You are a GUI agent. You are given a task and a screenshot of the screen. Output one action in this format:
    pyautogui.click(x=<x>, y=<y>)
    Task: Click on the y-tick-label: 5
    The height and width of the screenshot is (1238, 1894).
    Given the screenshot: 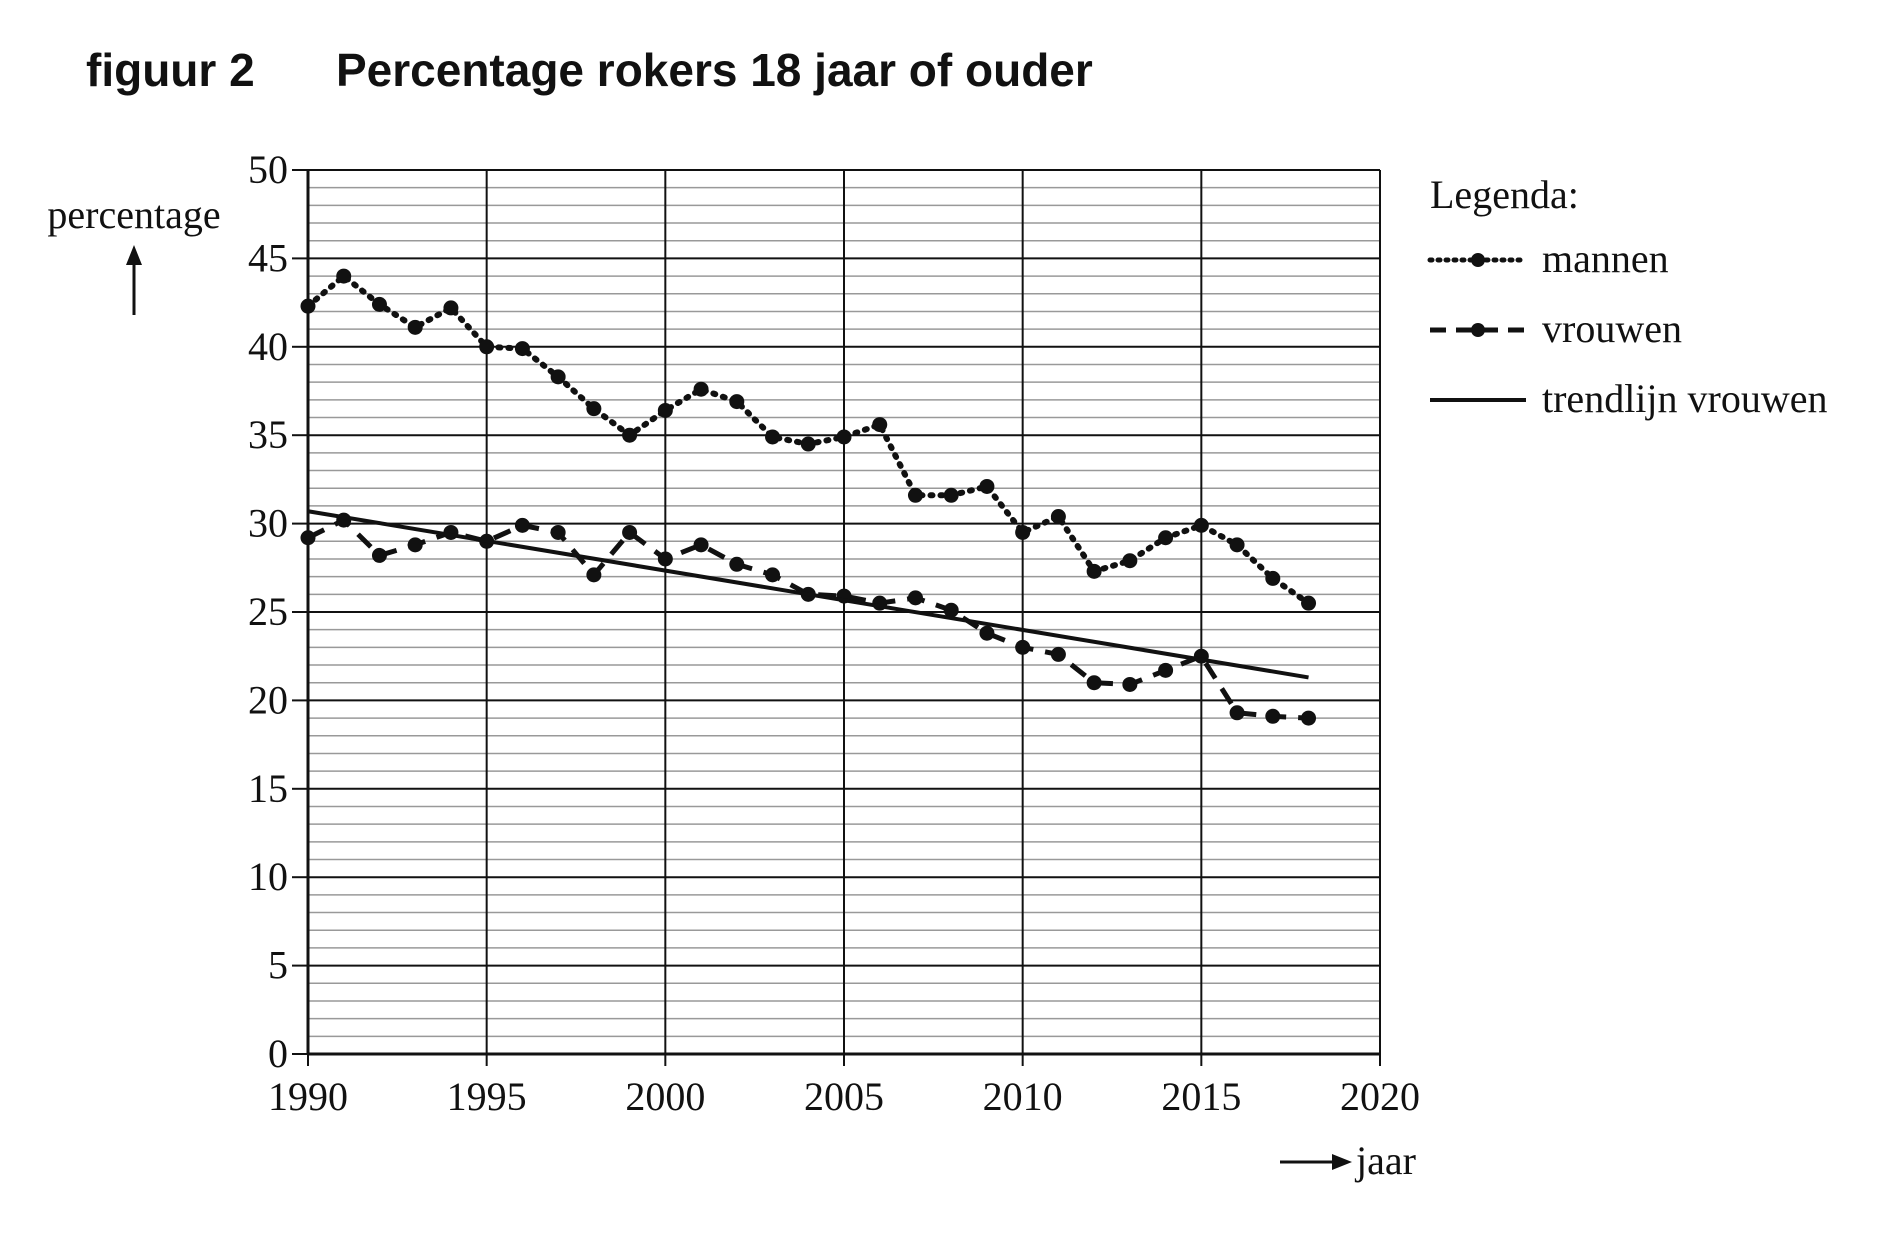 What is the action you would take?
    pyautogui.click(x=278, y=965)
    